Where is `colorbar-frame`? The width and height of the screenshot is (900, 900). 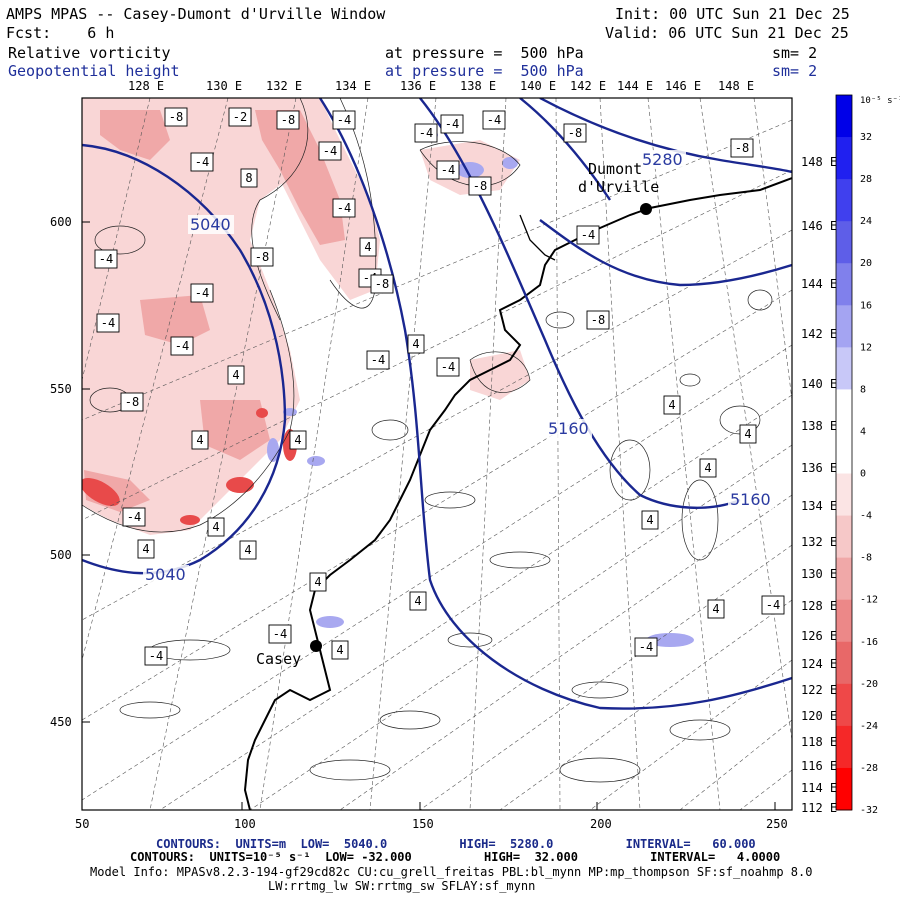 colorbar-frame is located at coordinates (844, 452).